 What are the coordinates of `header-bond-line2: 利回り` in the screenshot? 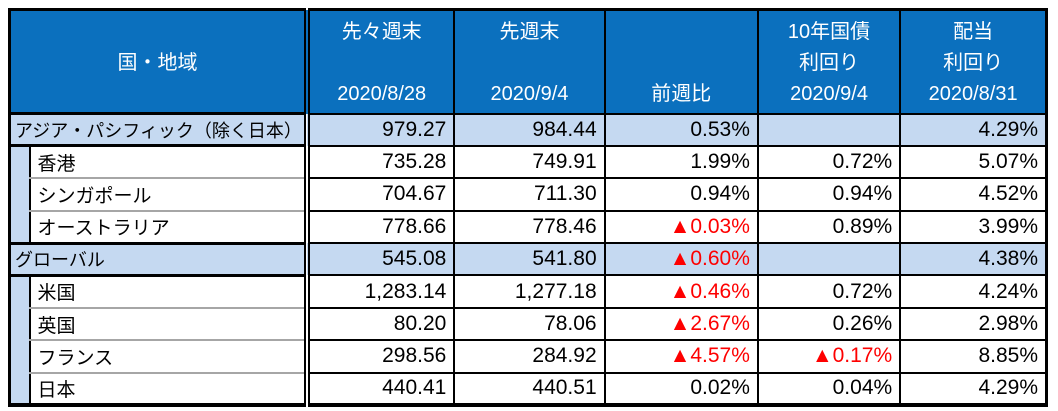 It's located at (829, 63).